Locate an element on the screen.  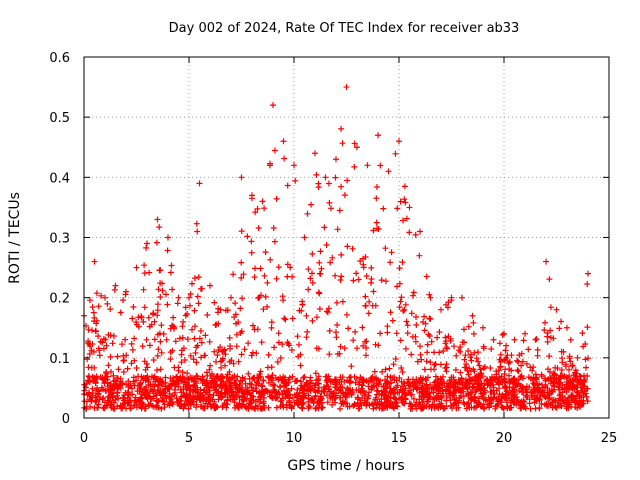
y-tick-labels: 0 0.1 0.2 0.3 0.4 0.5 0.6 is located at coordinates (59, 239).